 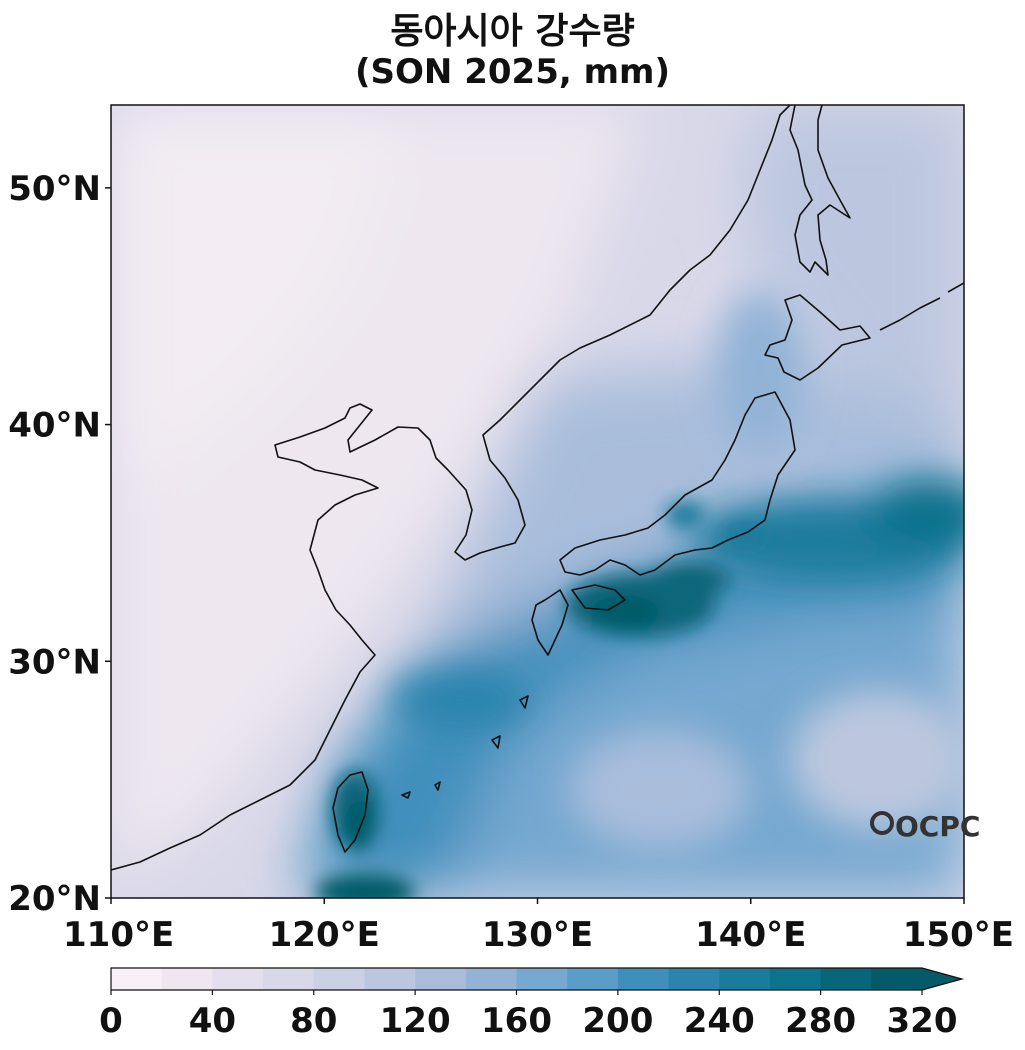 I want to click on colorbar-tick-label: 200, so click(x=617, y=1021).